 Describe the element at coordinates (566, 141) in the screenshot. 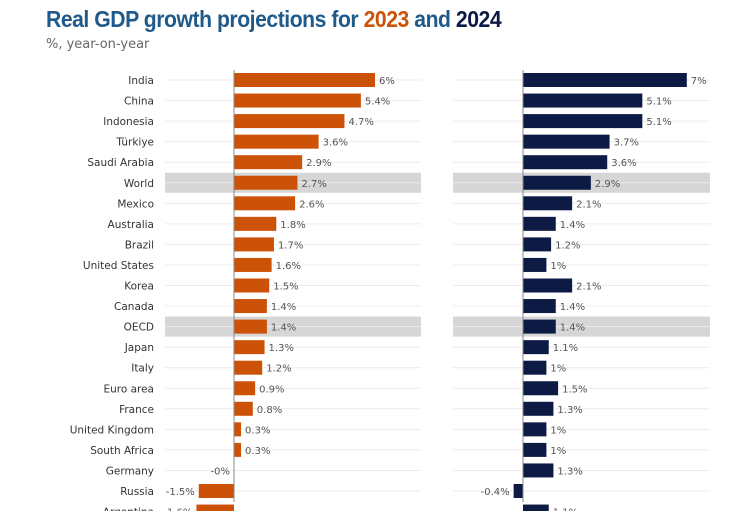

I see `bar-2024-Türkiye` at that location.